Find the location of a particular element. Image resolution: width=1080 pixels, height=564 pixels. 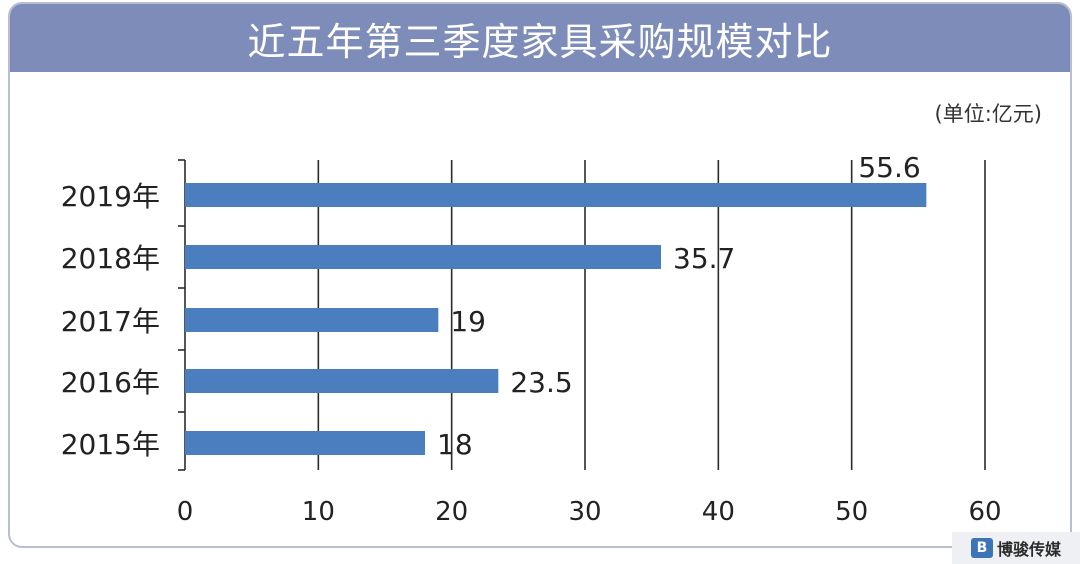

value-label: 19 is located at coordinates (468, 321).